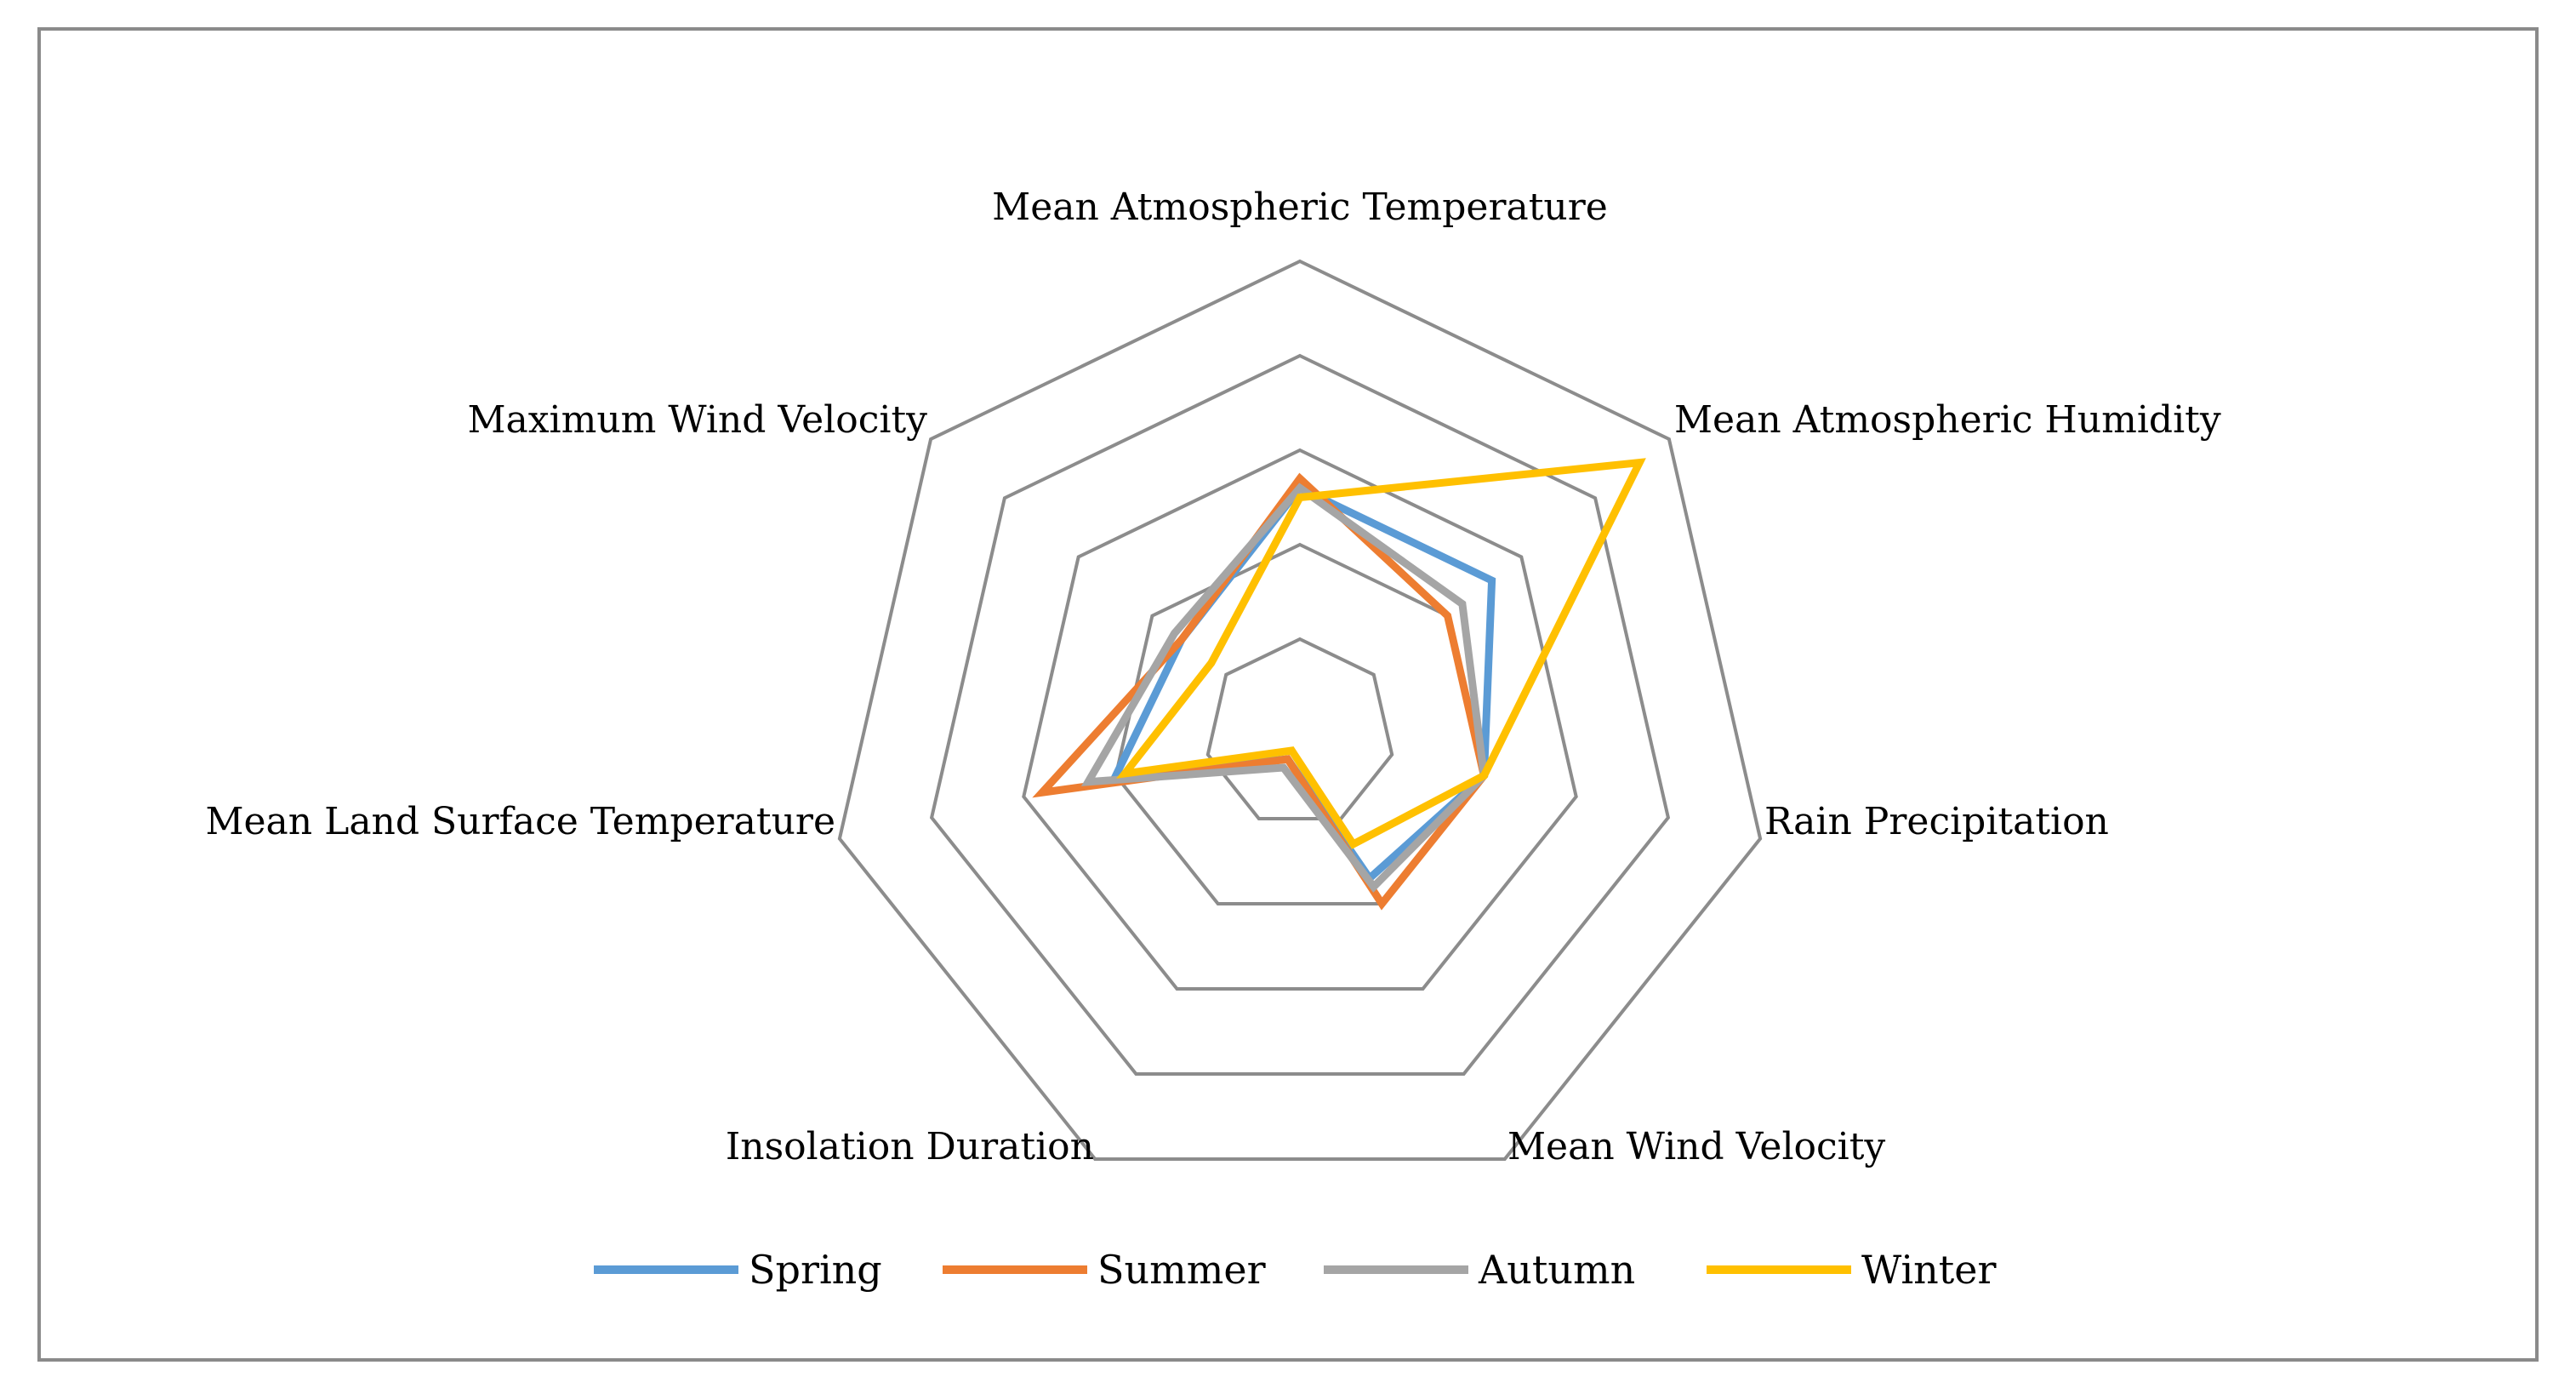 This screenshot has height=1388, width=2576. I want to click on legend-label-summer: Summer, so click(1182, 1270).